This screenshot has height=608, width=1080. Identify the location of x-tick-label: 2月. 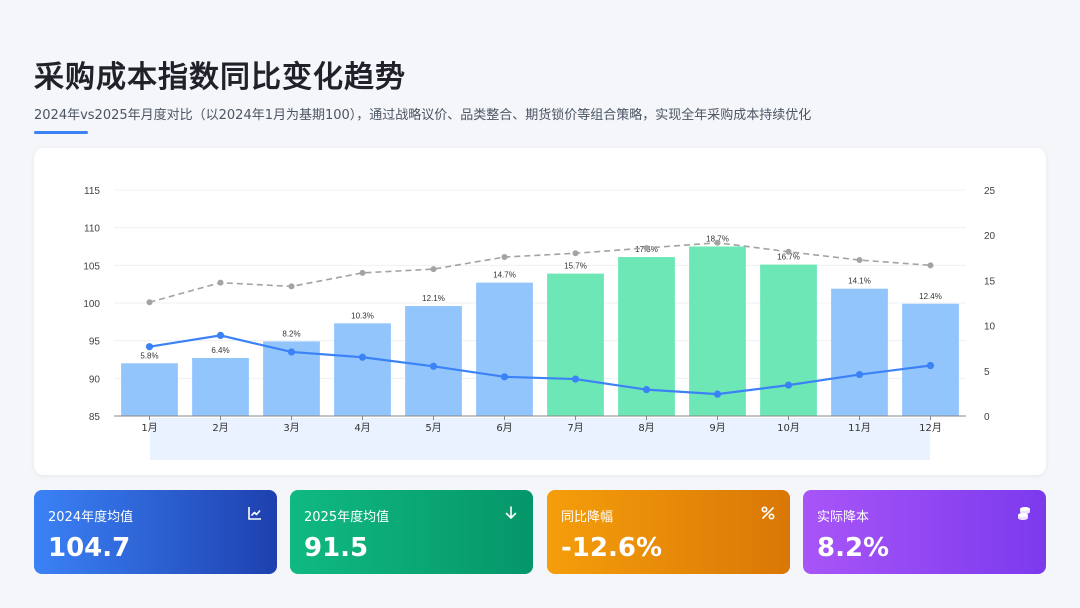
(220, 428).